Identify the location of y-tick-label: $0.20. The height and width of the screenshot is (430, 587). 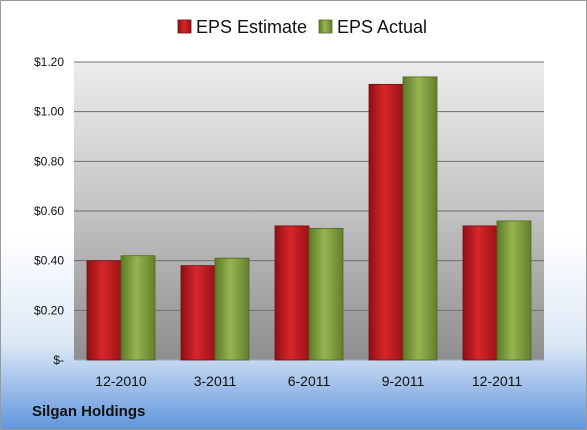
(49, 310).